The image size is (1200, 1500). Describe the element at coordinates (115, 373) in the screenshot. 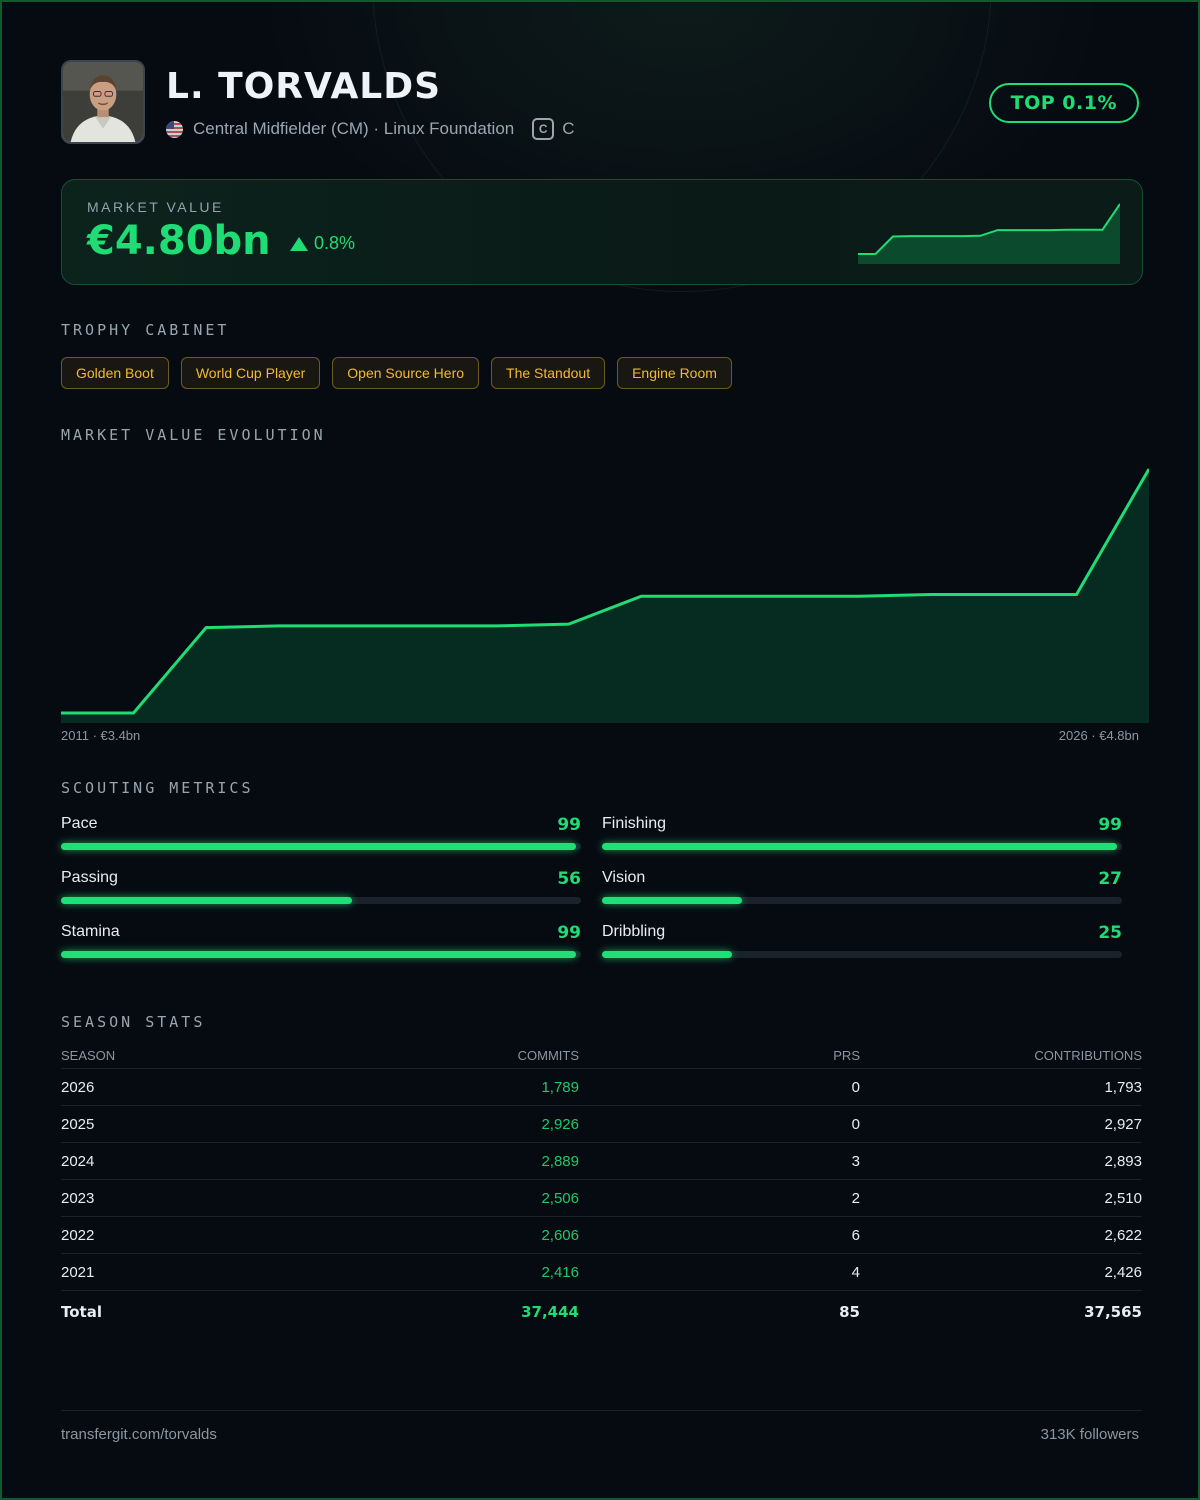

I see `trophy-badge: Golden Boot` at that location.